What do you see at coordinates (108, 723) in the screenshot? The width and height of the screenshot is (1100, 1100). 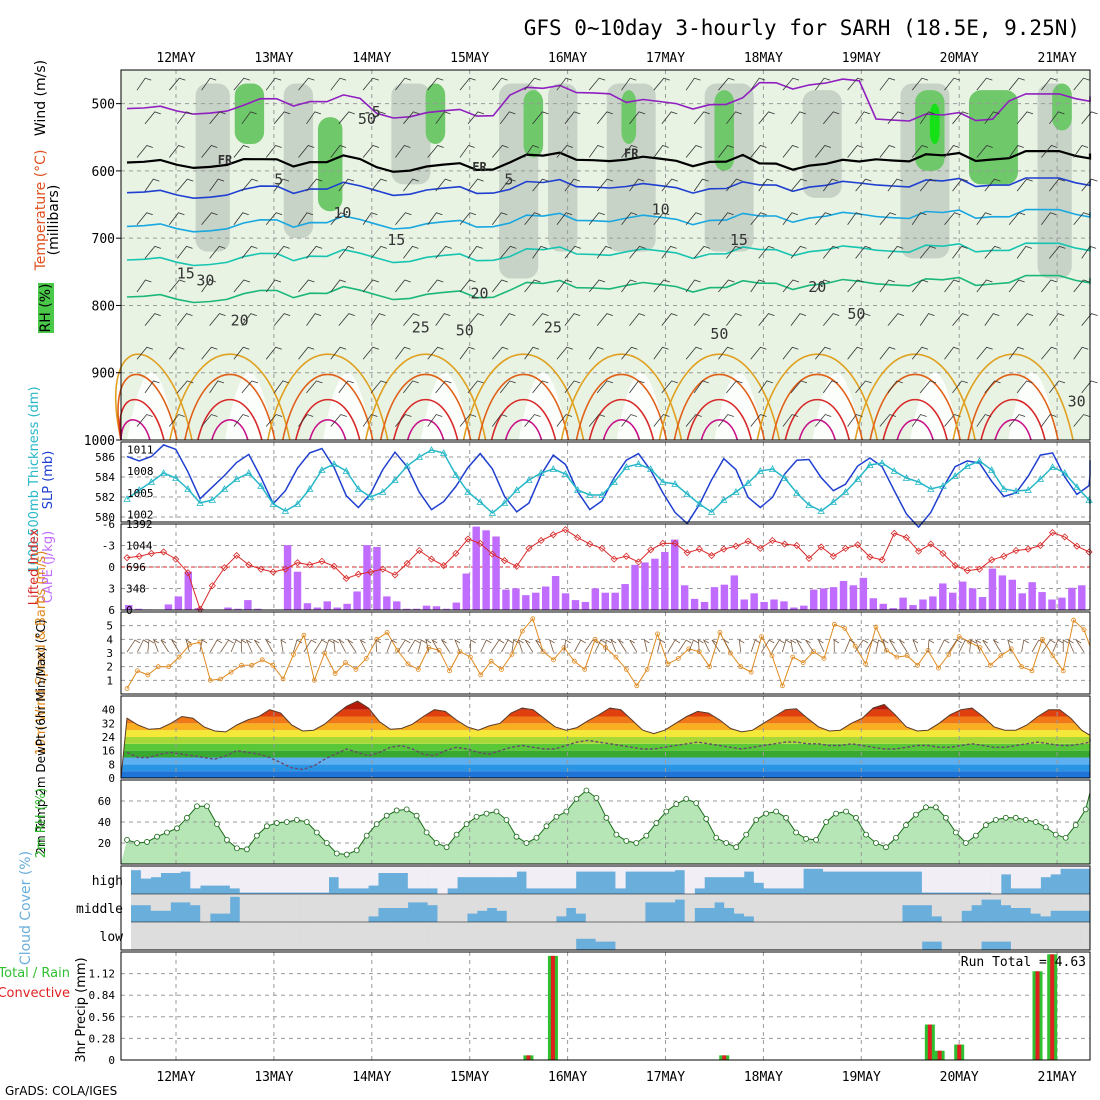 I see `temp-tick-label: 32` at bounding box center [108, 723].